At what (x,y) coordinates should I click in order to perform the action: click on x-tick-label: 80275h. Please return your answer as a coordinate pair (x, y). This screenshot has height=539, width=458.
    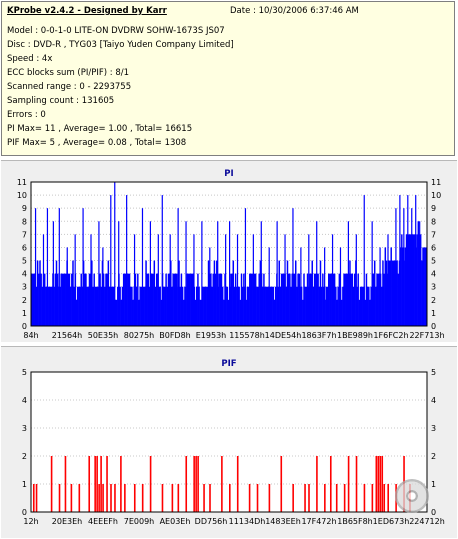
    Looking at the image, I should click on (139, 335).